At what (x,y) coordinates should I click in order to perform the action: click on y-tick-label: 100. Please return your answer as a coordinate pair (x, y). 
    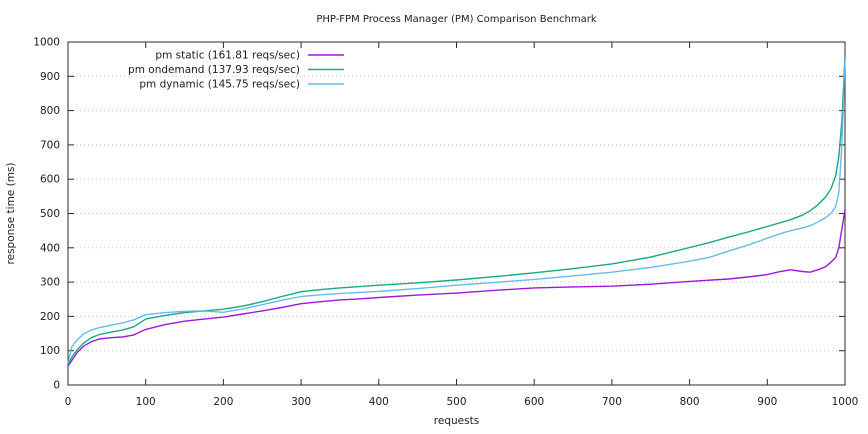
    Looking at the image, I should click on (50, 351).